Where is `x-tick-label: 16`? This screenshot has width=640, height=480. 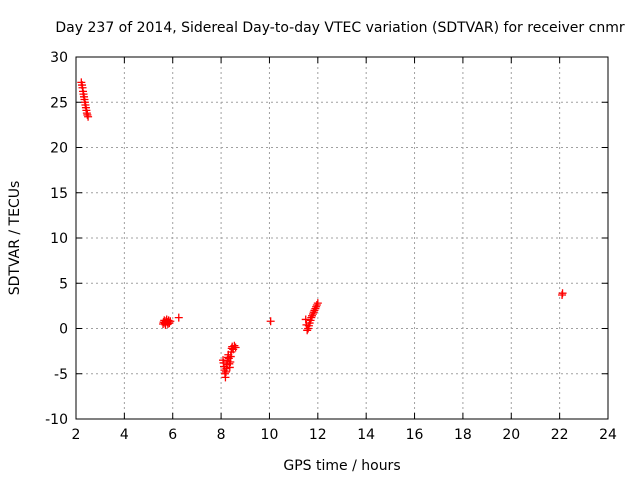 x-tick-label: 16 is located at coordinates (415, 435).